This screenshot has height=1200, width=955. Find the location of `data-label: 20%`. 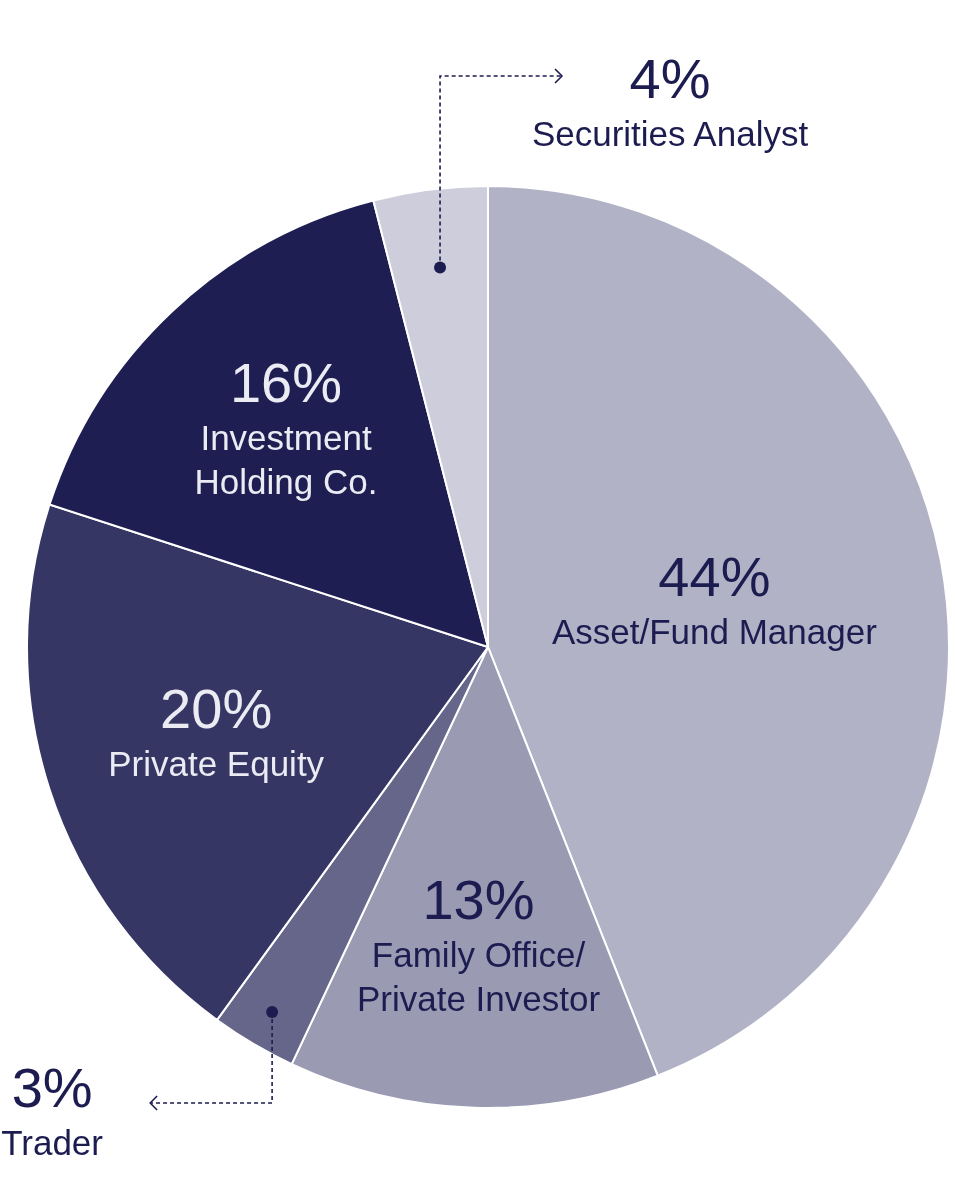

data-label: 20% is located at coordinates (216, 708).